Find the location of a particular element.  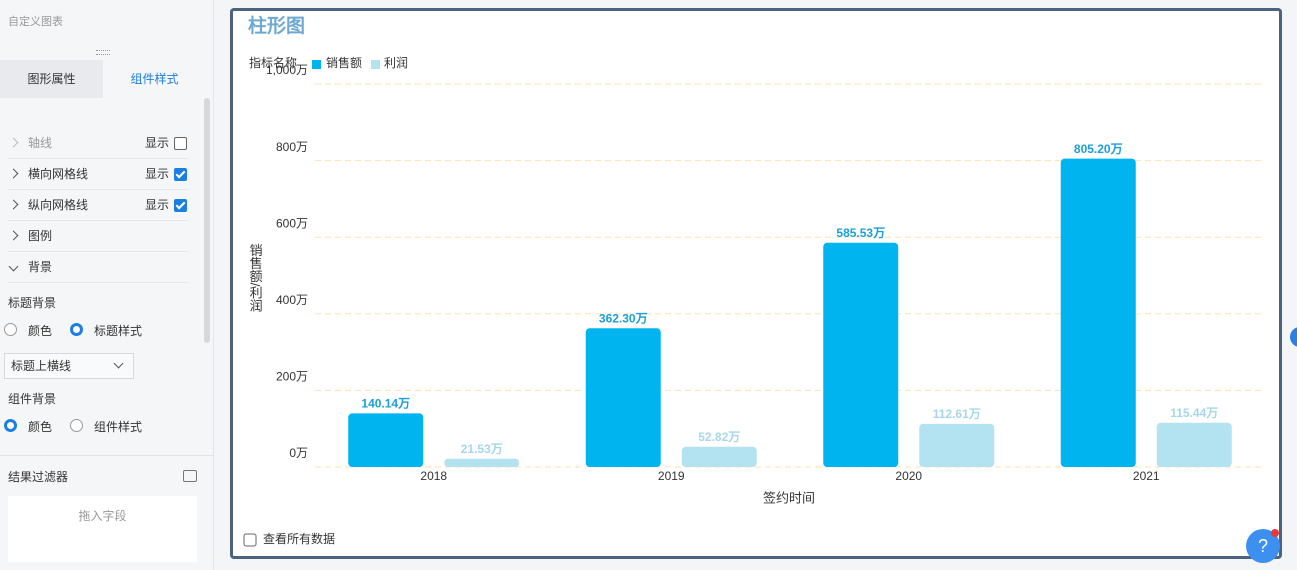

setting-label: 纵向网格线 is located at coordinates (58, 205).